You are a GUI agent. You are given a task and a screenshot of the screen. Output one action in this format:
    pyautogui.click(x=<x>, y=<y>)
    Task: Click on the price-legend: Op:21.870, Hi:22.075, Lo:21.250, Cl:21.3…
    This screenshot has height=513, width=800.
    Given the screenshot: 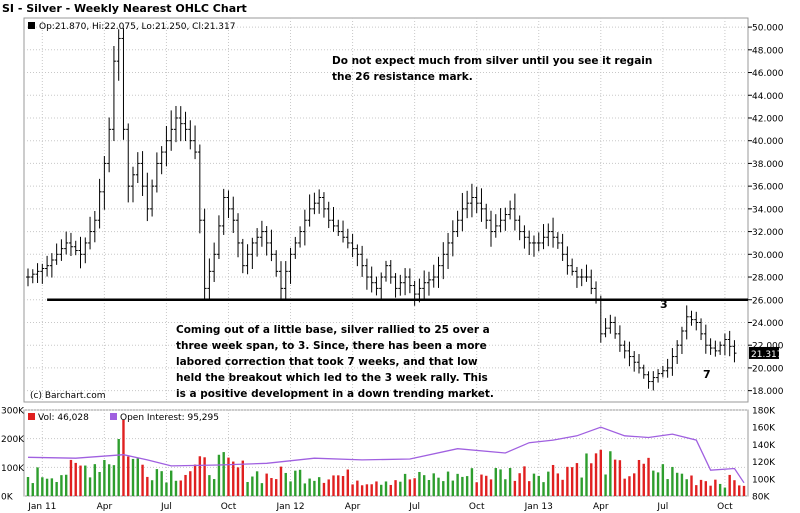 What is the action you would take?
    pyautogui.click(x=137, y=27)
    